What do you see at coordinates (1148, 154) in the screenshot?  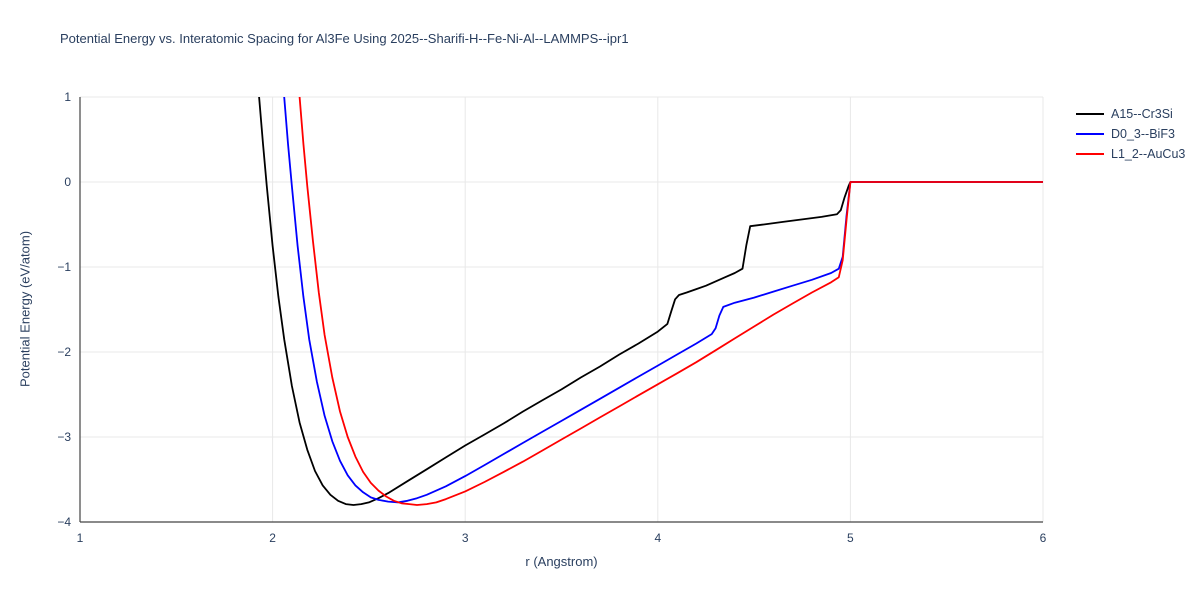 I see `legend-label: L1_2--AuCu3` at bounding box center [1148, 154].